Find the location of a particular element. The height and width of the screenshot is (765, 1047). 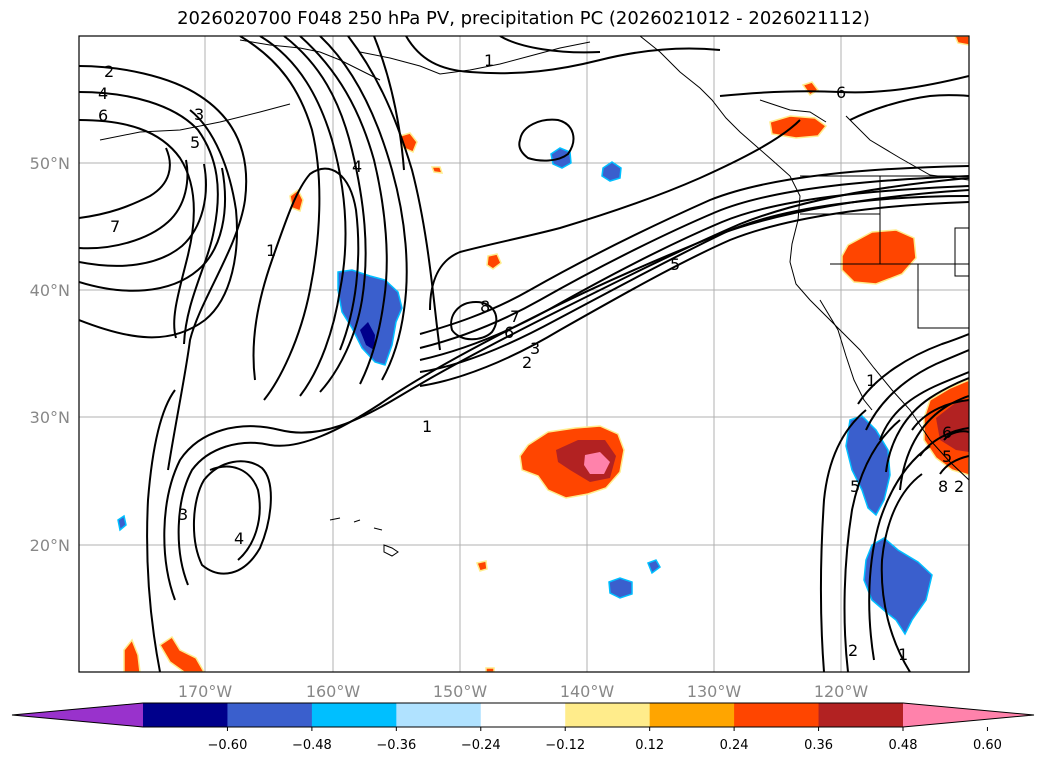

colorbar-tick-label: 0.48 is located at coordinates (903, 745).